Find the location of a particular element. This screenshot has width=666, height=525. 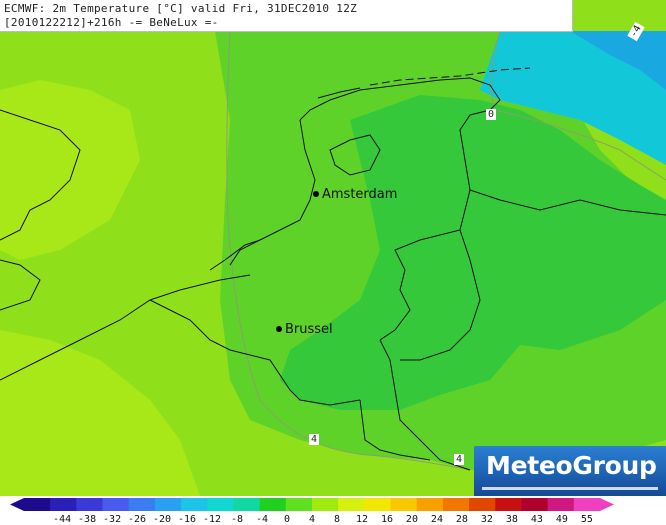

field-12-plus-south is located at coordinates (100, 413).